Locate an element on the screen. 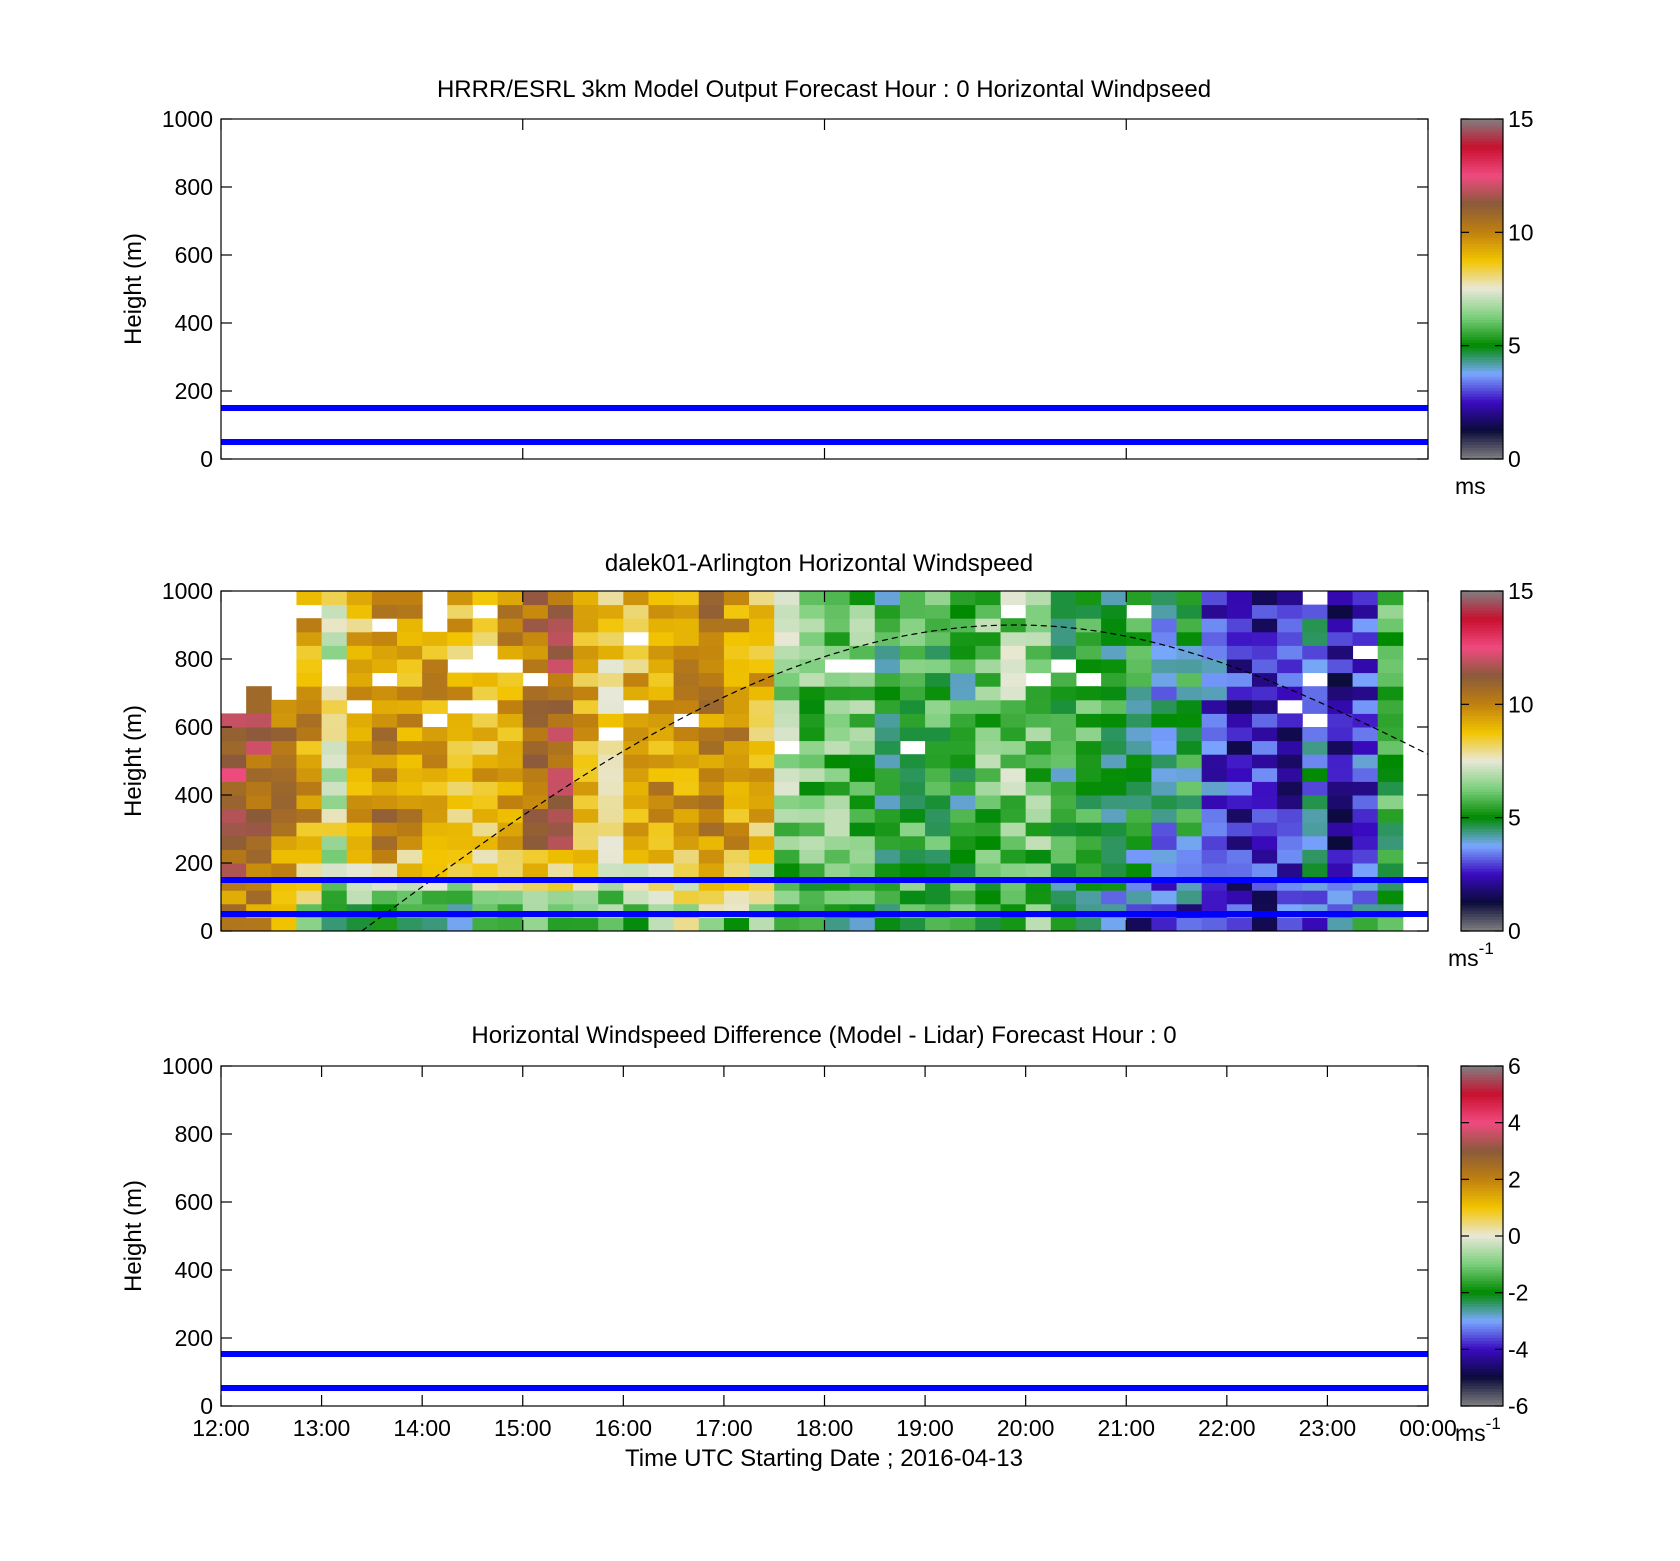  y-tick-label: 400 is located at coordinates (194, 323).